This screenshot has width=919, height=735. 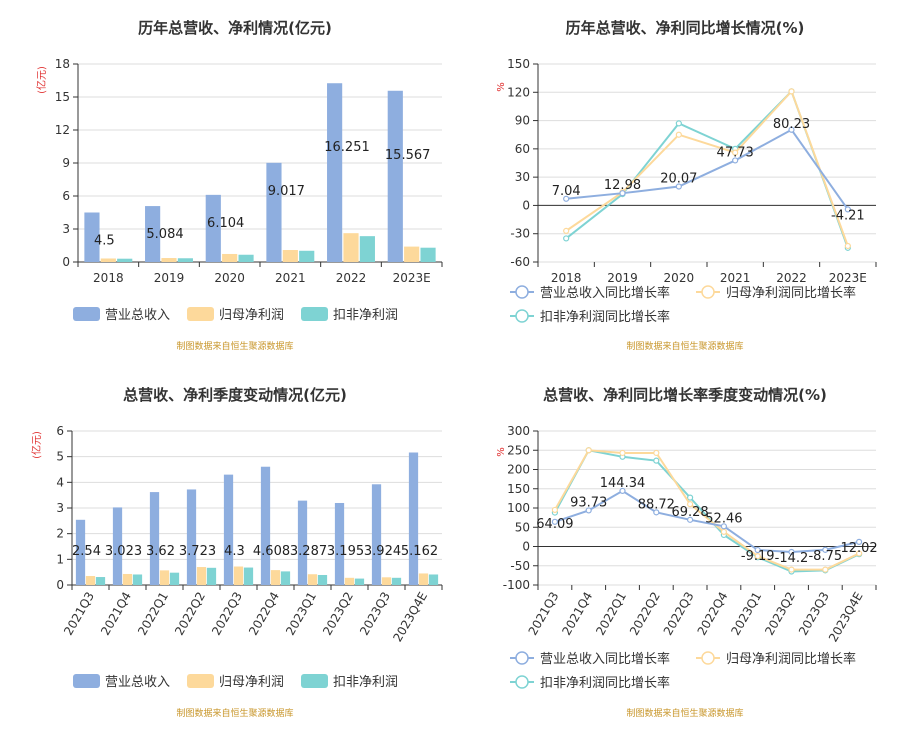 I want to click on y-tick-label: 2, so click(x=60, y=534).